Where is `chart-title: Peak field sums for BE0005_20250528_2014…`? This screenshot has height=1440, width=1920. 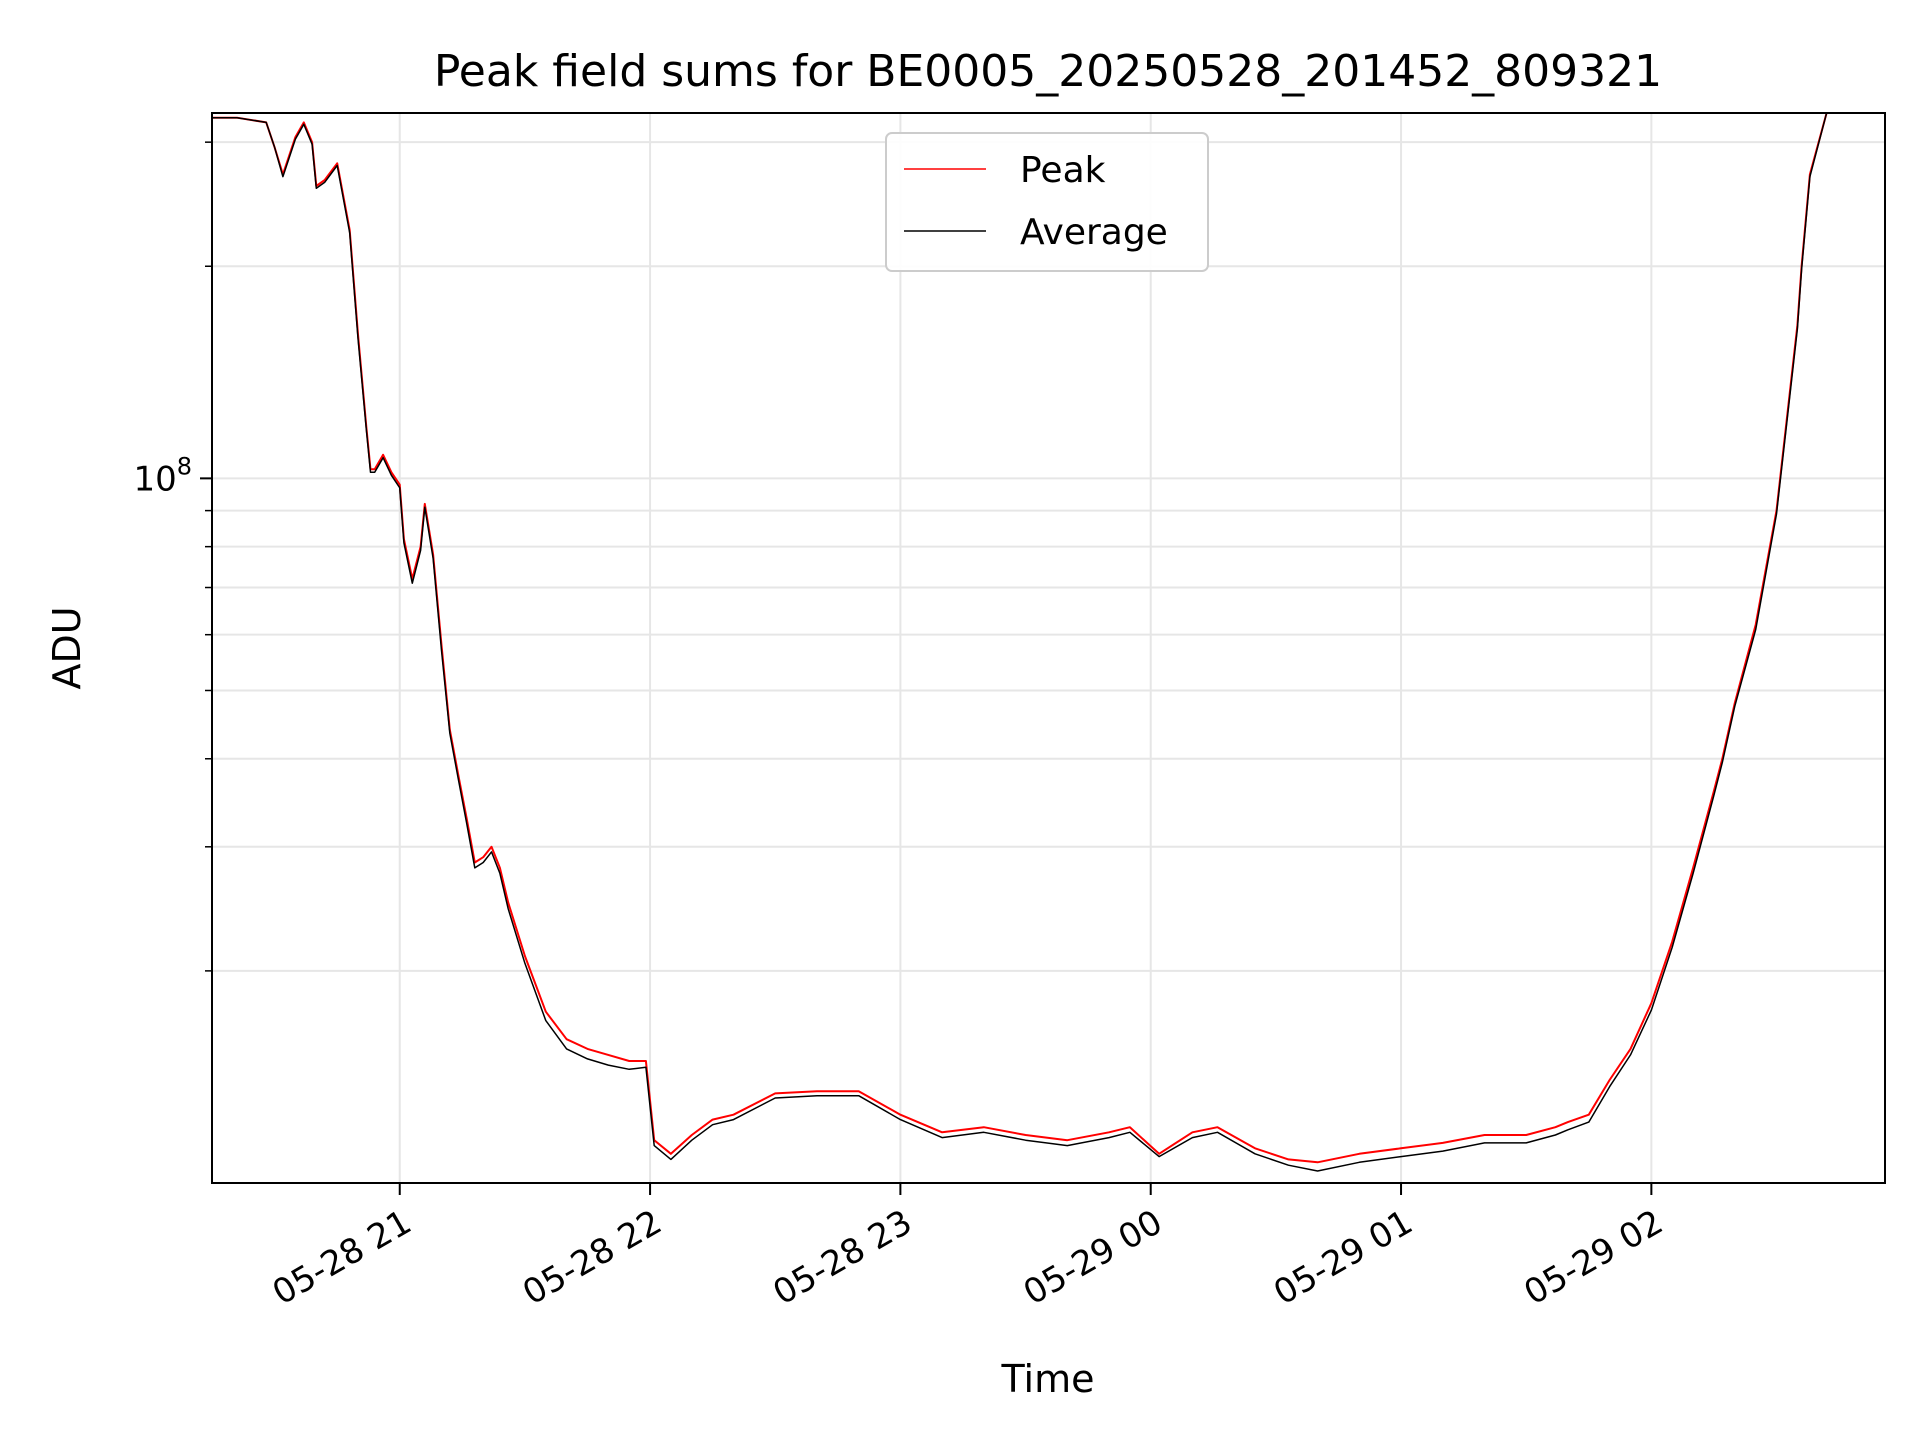 chart-title: Peak field sums for BE0005_20250528_2014… is located at coordinates (1048, 71).